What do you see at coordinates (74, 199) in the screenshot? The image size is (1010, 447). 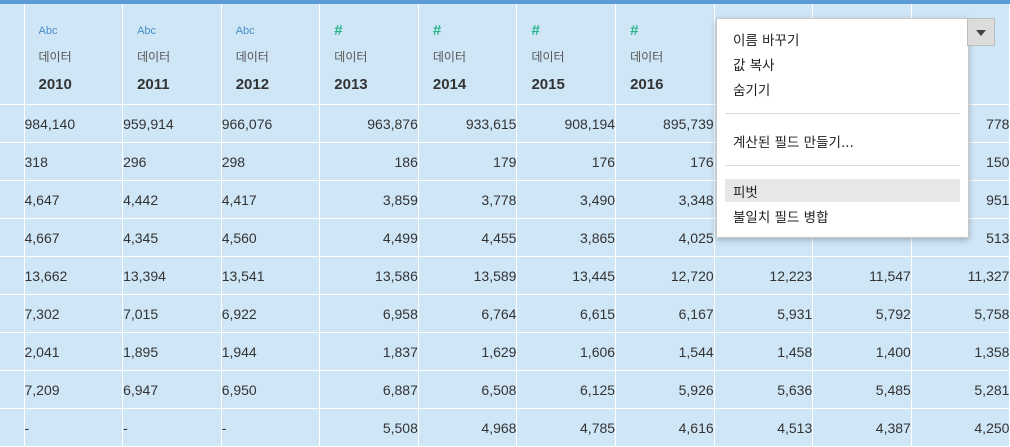 I see `table-cell: 4,647` at bounding box center [74, 199].